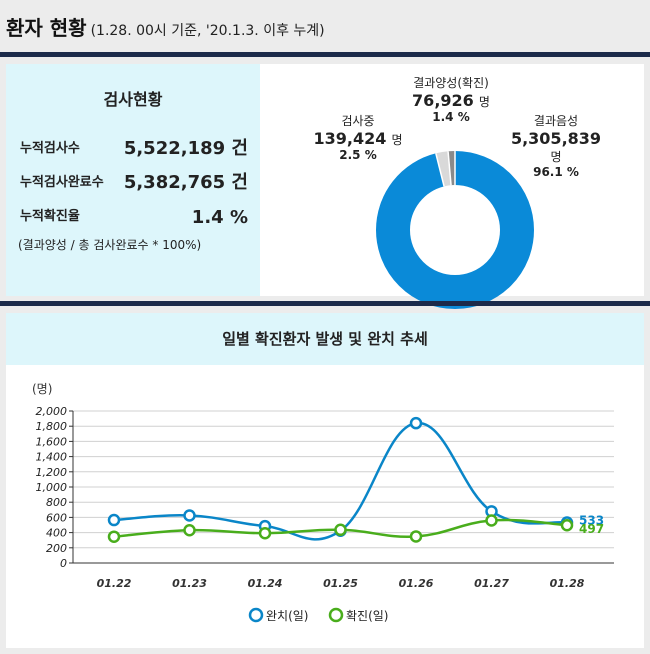 This screenshot has width=650, height=654. I want to click on x-tick-label: 01.27, so click(491, 583).